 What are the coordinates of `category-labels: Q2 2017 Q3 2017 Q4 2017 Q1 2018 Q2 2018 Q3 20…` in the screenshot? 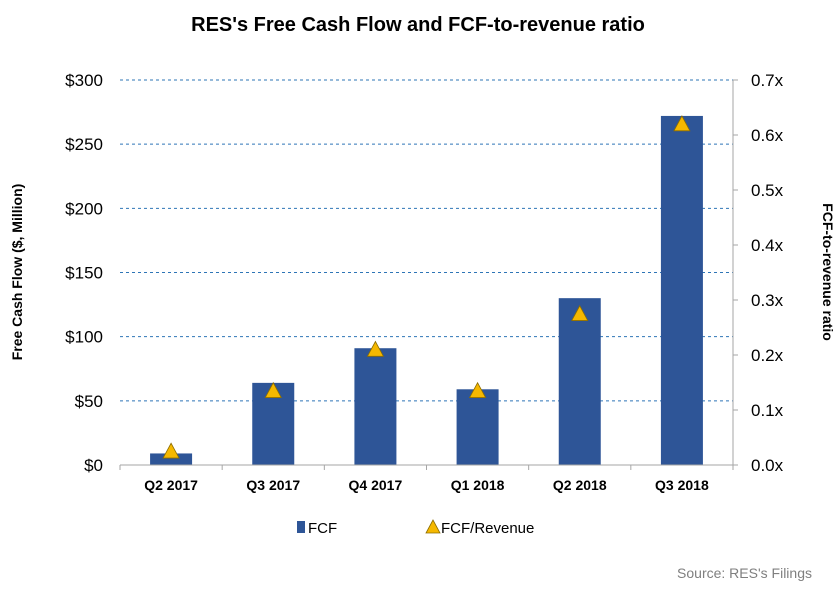 It's located at (426, 485).